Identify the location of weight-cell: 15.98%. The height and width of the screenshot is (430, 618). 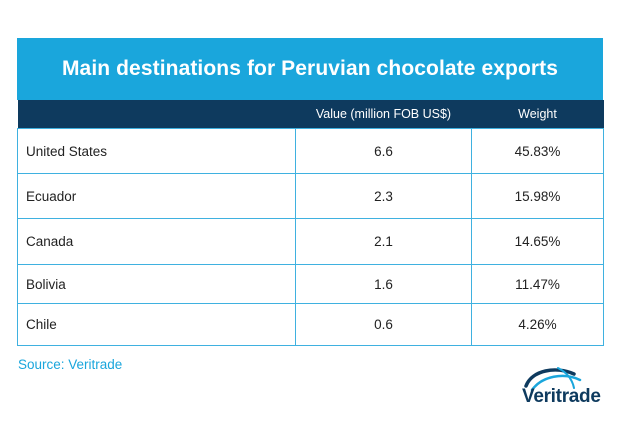
(537, 196).